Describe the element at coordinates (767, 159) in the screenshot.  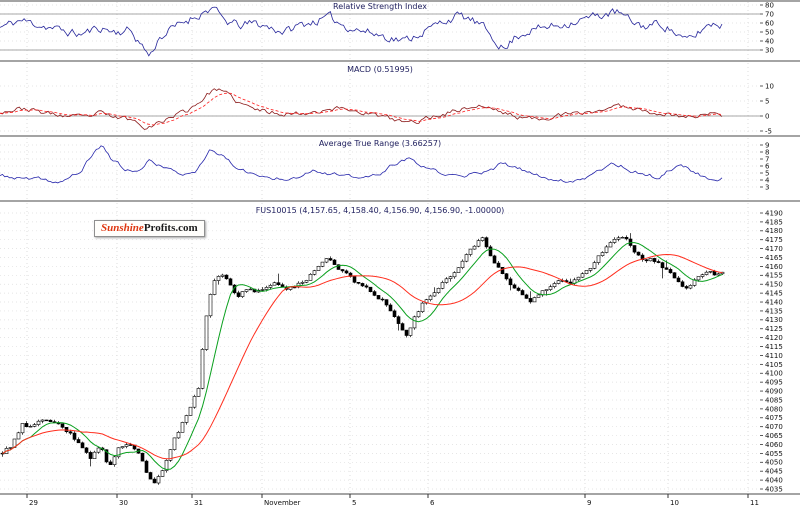
I see `y-axis-label: 7` at that location.